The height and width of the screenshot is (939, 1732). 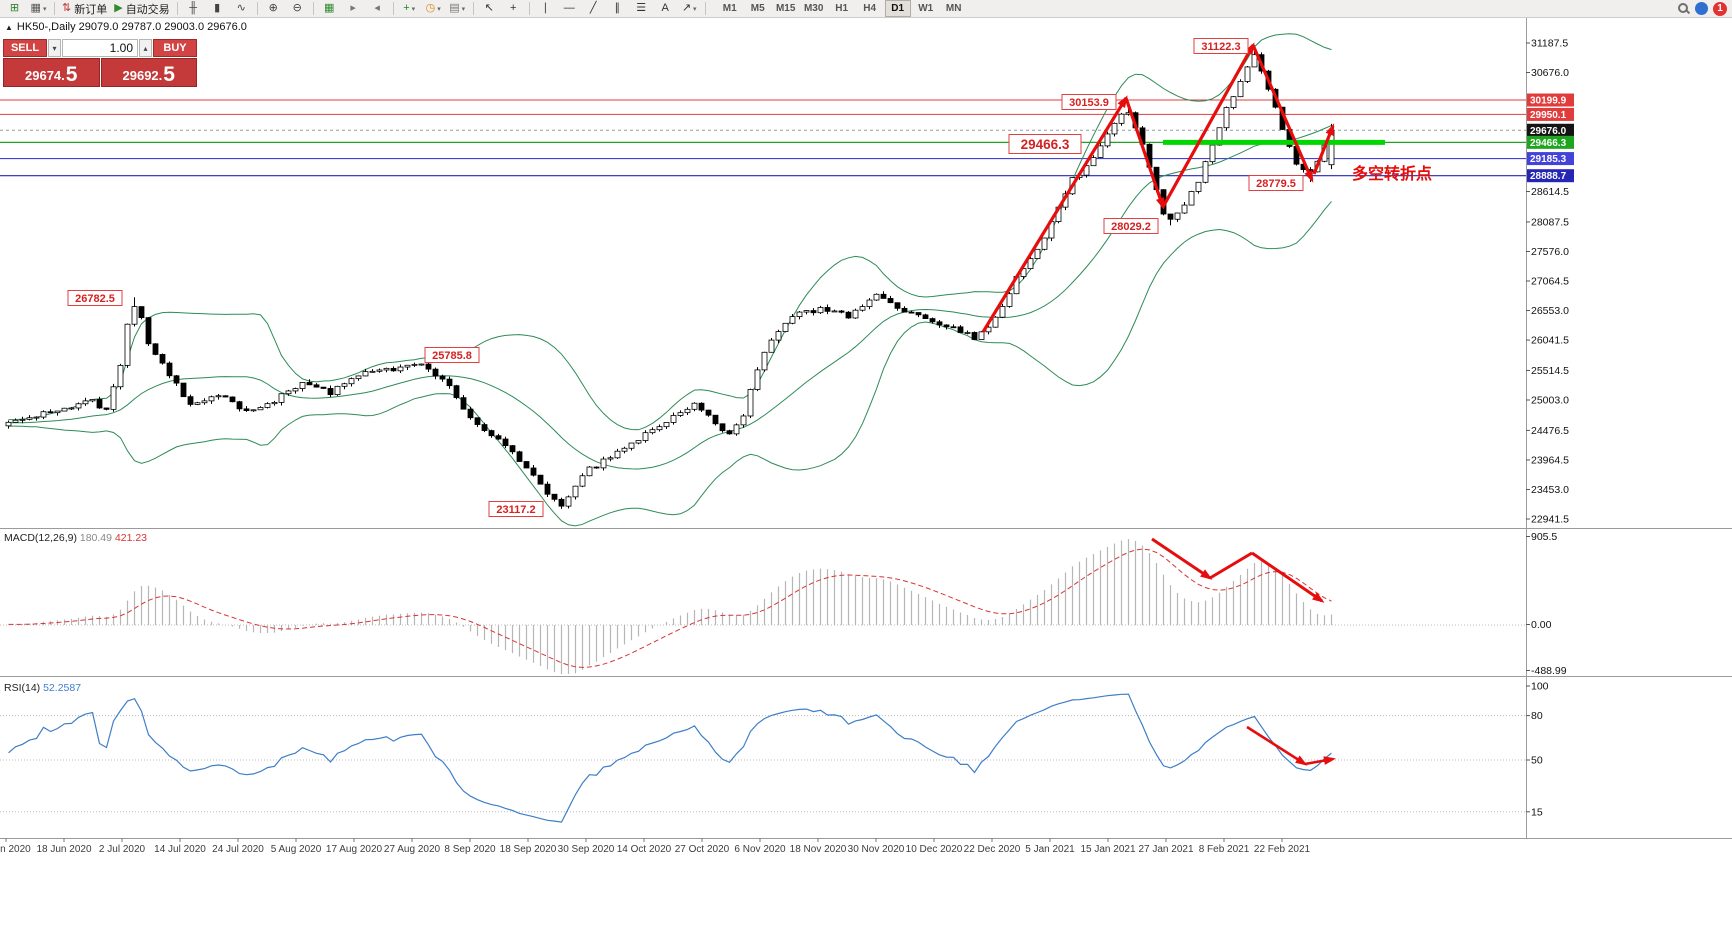 I want to click on periods-button: ◷ ▾, so click(x=433, y=9).